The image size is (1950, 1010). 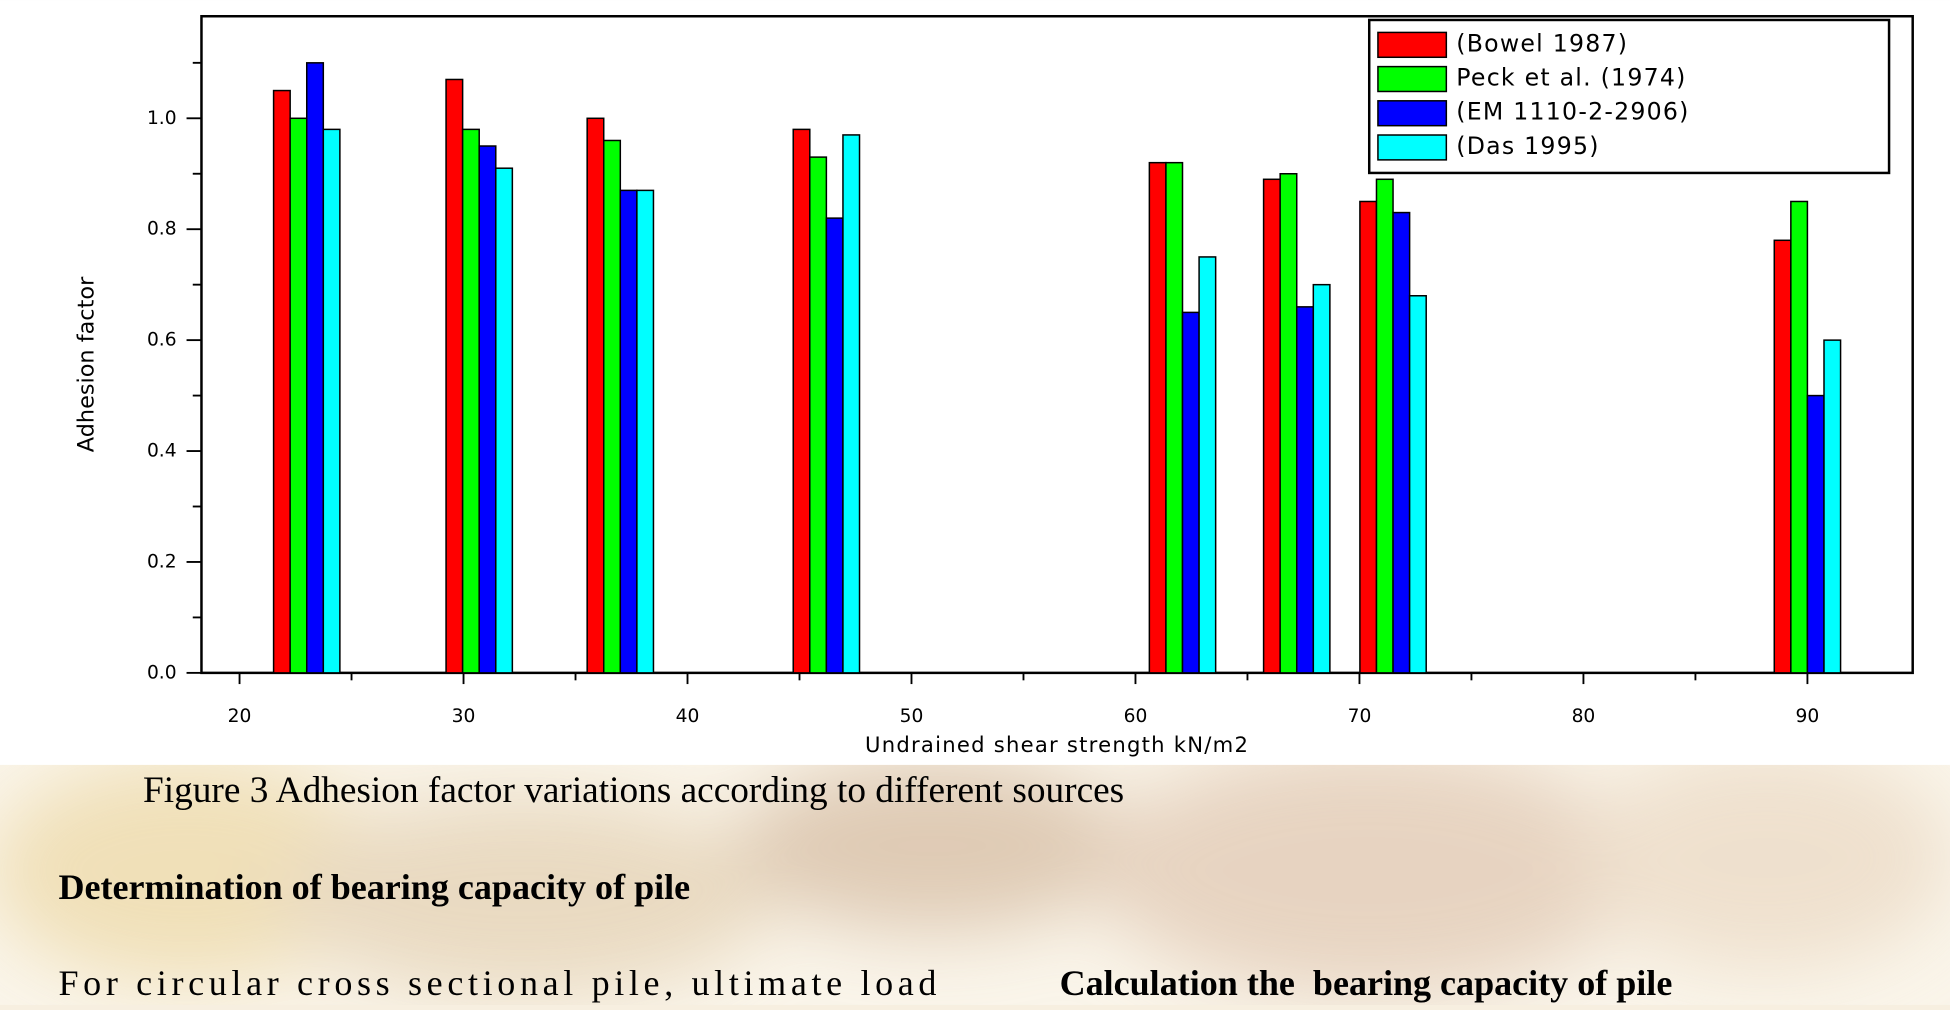 What do you see at coordinates (1360, 716) in the screenshot?
I see `x-tick-label: 70` at bounding box center [1360, 716].